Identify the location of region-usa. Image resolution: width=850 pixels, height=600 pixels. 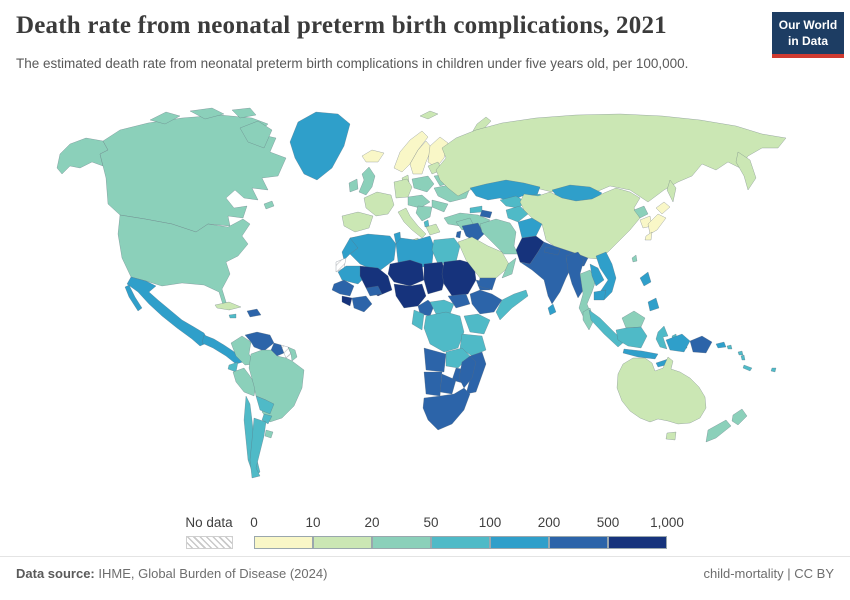
(184, 262).